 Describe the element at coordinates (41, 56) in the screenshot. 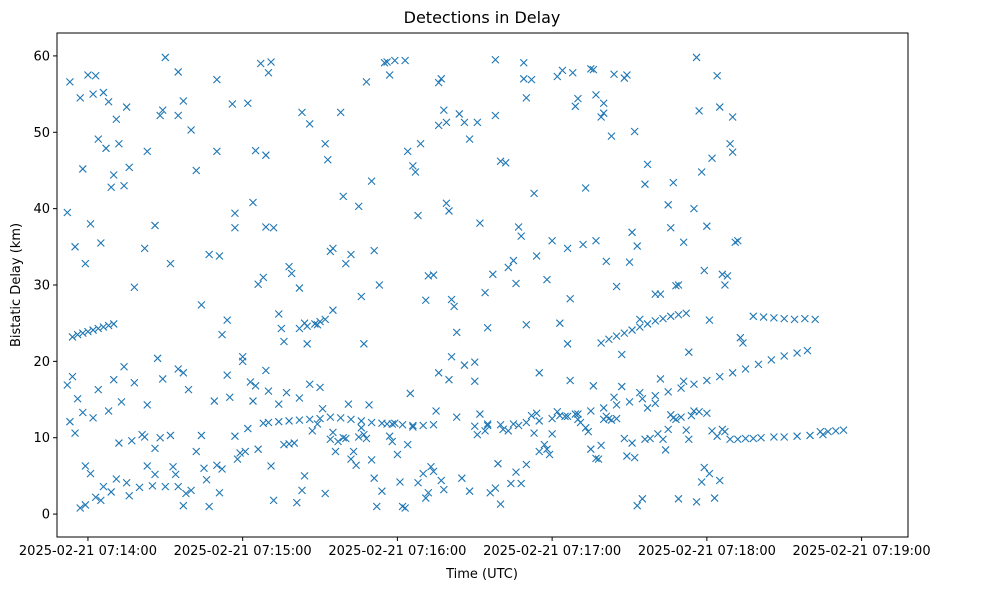

I see `y-tick-label: 60` at that location.